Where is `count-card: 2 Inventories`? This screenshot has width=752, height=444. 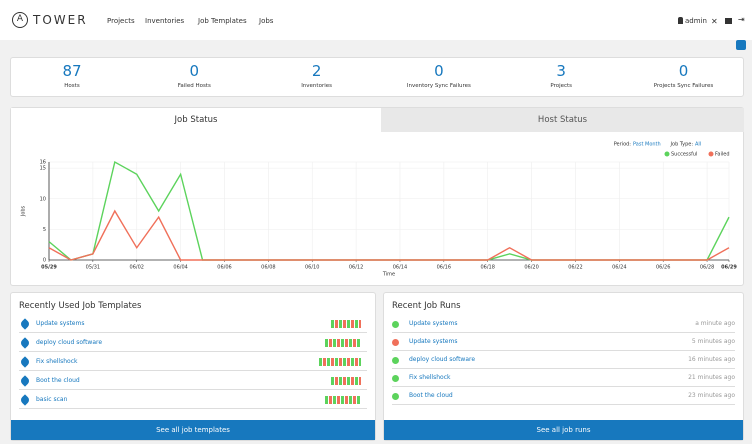 count-card: 2 Inventories is located at coordinates (317, 73).